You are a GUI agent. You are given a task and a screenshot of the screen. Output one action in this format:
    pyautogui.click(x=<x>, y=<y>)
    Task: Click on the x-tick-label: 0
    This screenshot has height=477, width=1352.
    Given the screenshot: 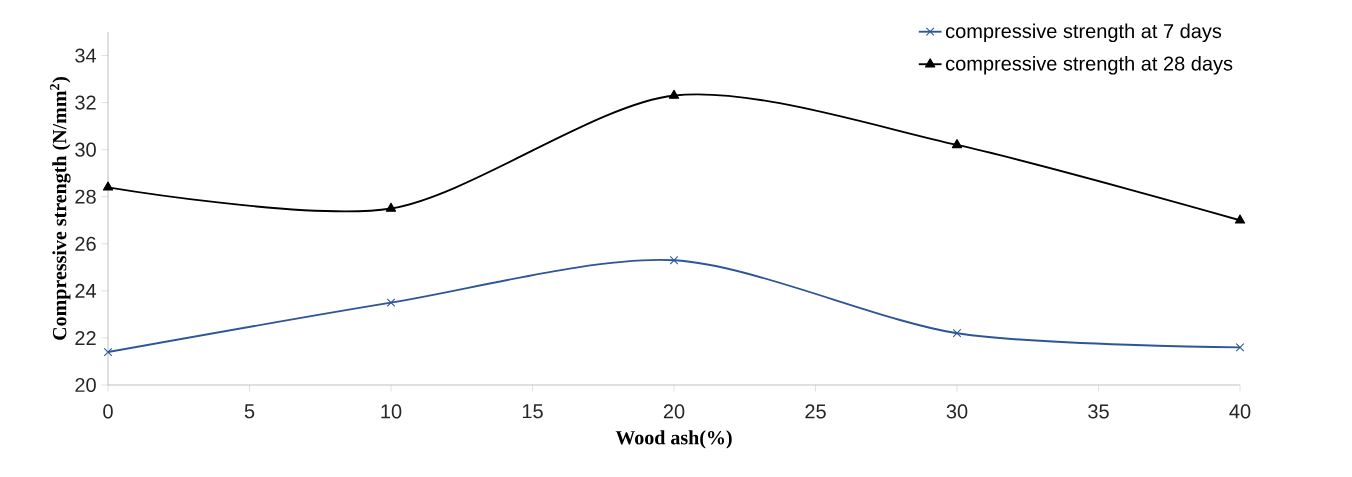 What is the action you would take?
    pyautogui.click(x=108, y=411)
    